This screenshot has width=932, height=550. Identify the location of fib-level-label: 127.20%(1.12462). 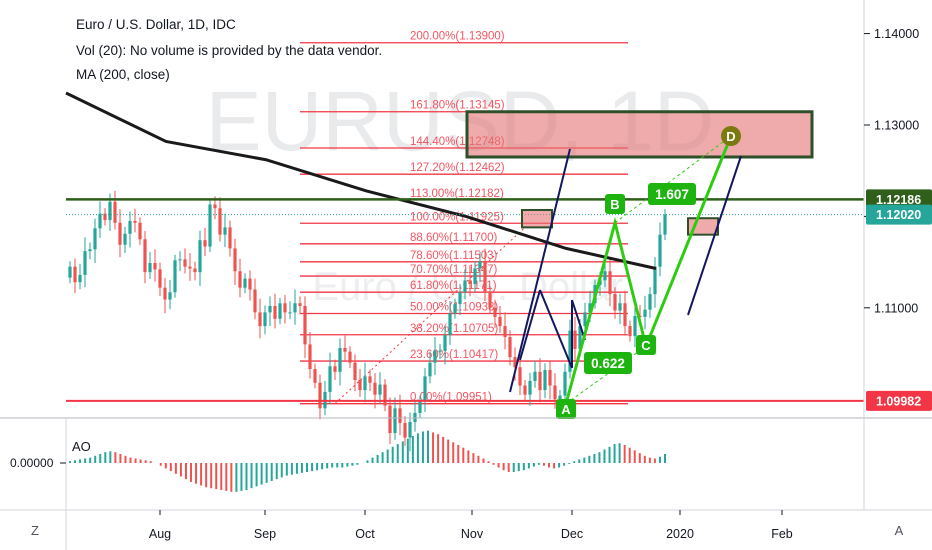
(457, 168).